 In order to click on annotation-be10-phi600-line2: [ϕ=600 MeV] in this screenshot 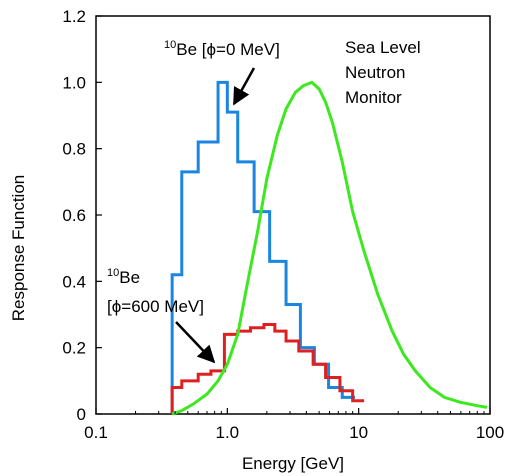, I will do `click(155, 306)`.